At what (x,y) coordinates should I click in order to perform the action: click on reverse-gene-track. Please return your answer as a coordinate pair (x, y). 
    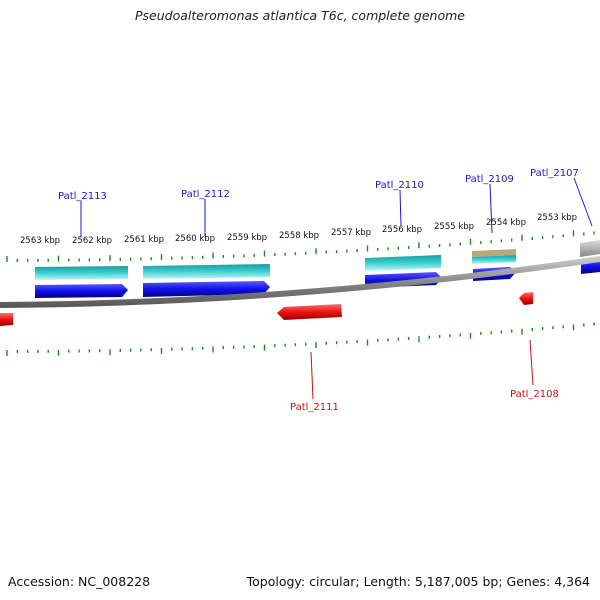
    Looking at the image, I should click on (266, 309).